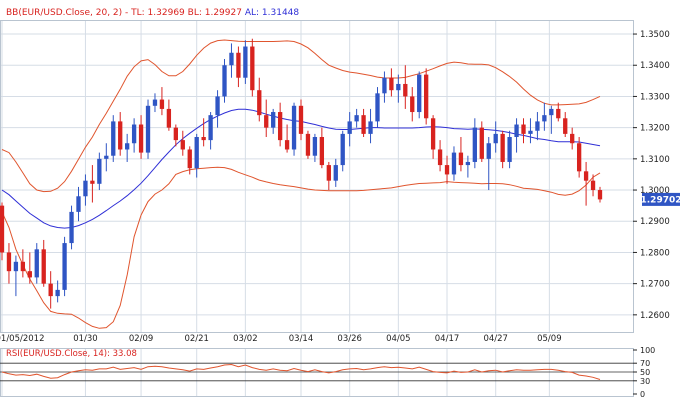 The image size is (680, 410). Describe the element at coordinates (655, 160) in the screenshot. I see `y-tick-label: 1.3100` at that location.